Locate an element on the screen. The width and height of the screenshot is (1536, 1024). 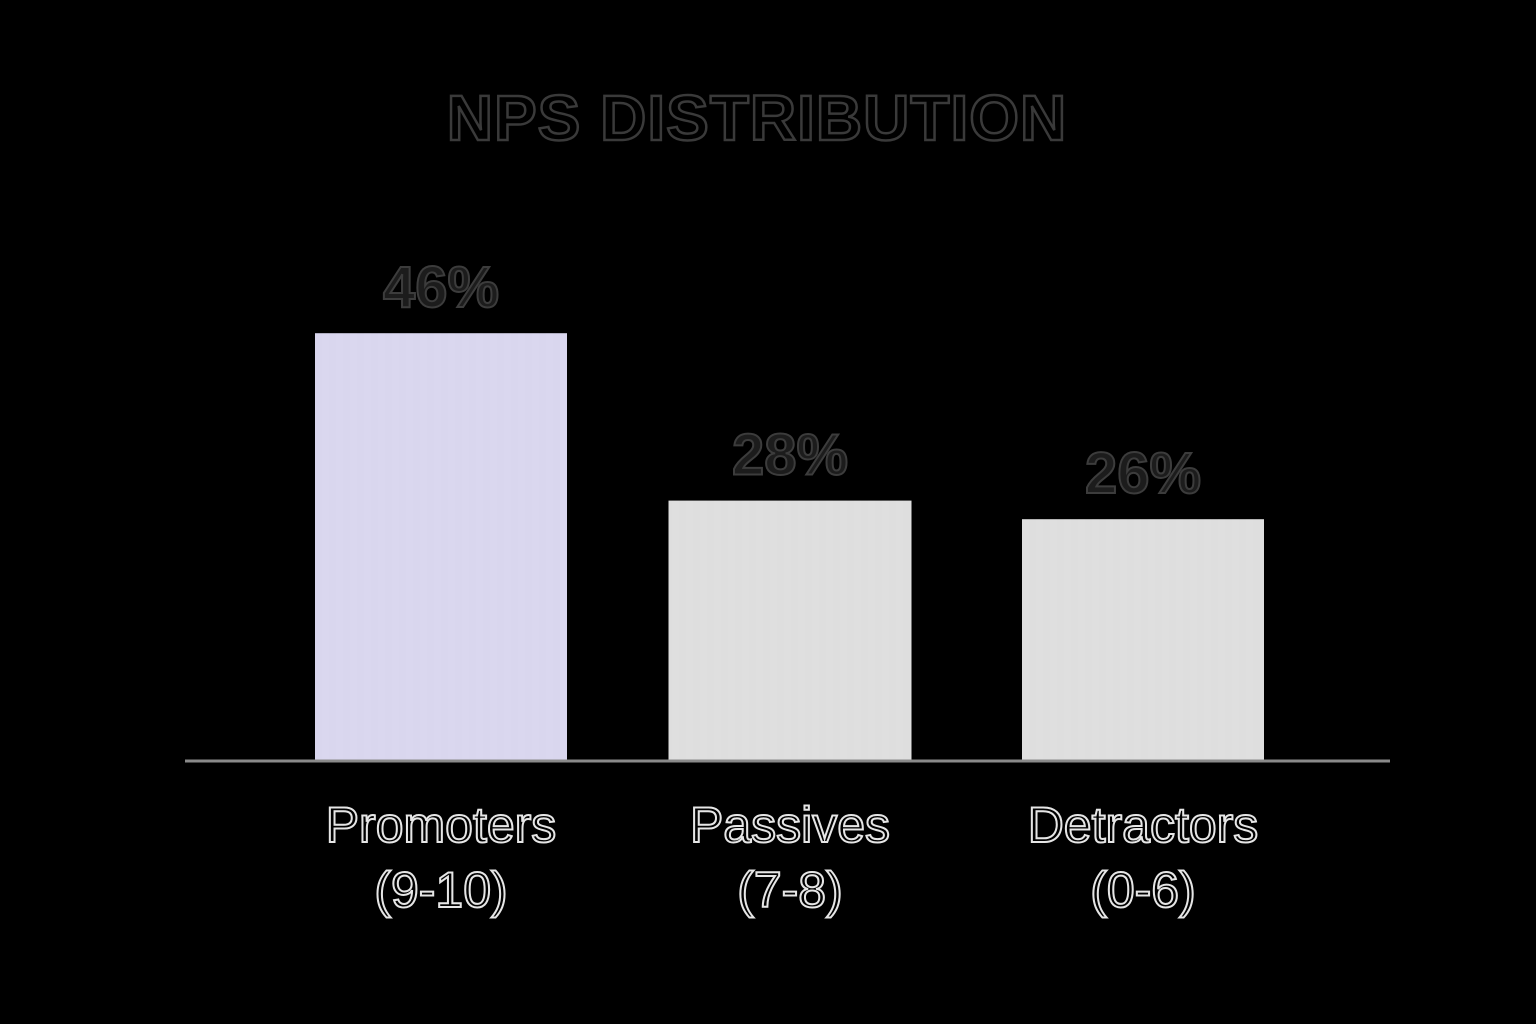
category-label-range: (7-8) is located at coordinates (790, 890).